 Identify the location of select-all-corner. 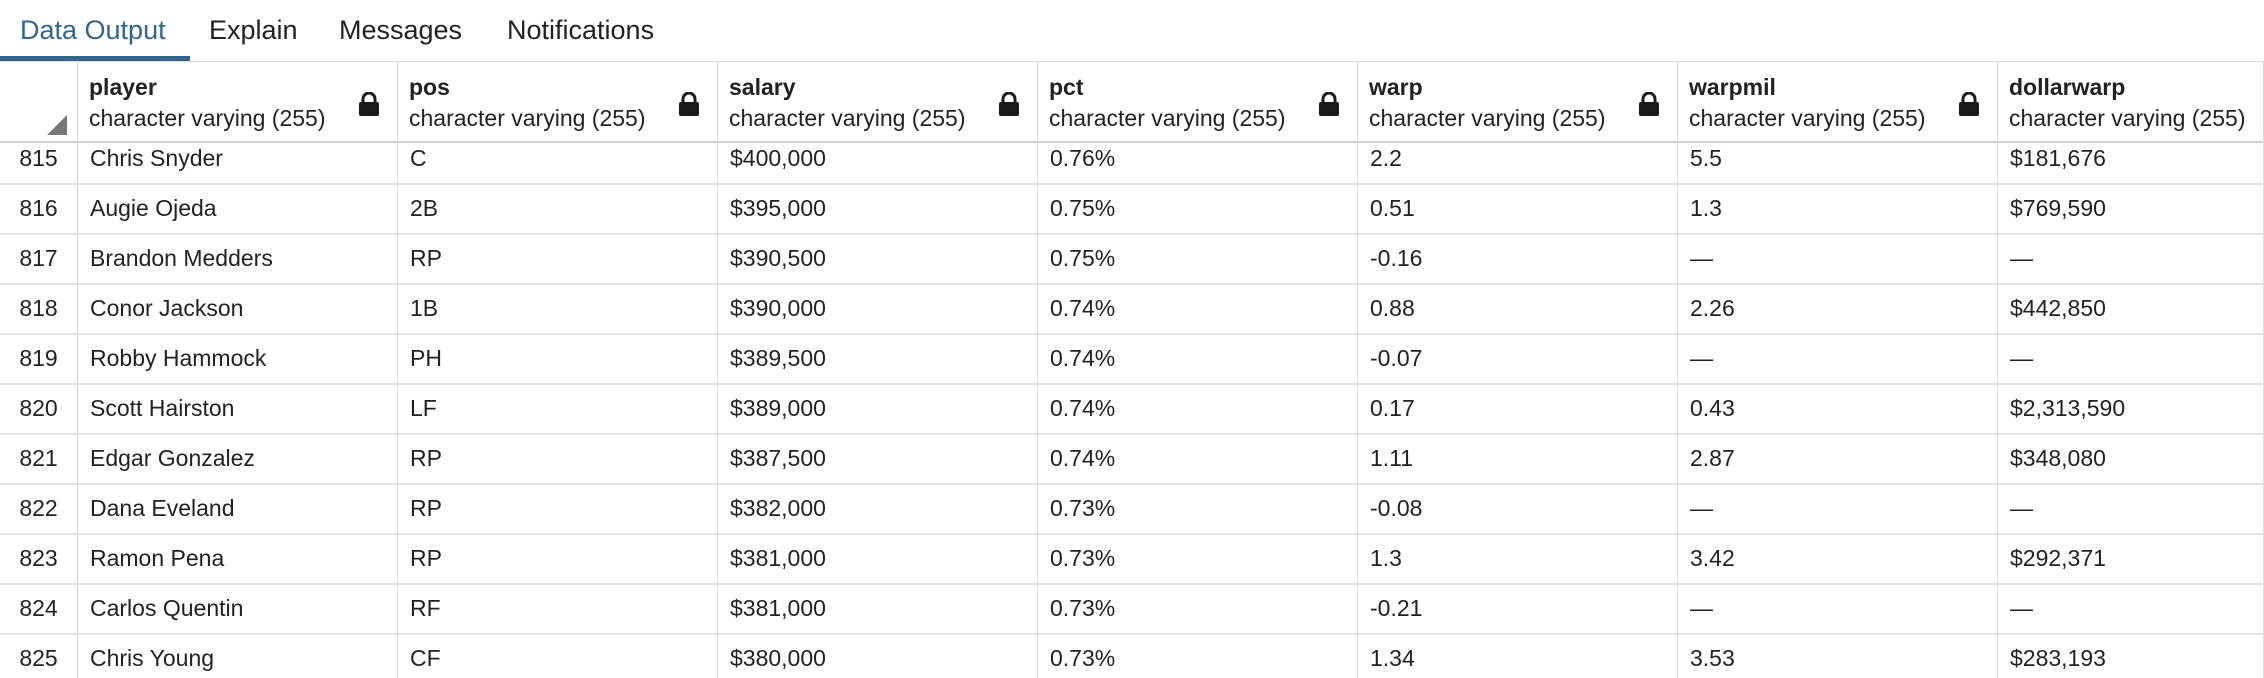
(39, 101).